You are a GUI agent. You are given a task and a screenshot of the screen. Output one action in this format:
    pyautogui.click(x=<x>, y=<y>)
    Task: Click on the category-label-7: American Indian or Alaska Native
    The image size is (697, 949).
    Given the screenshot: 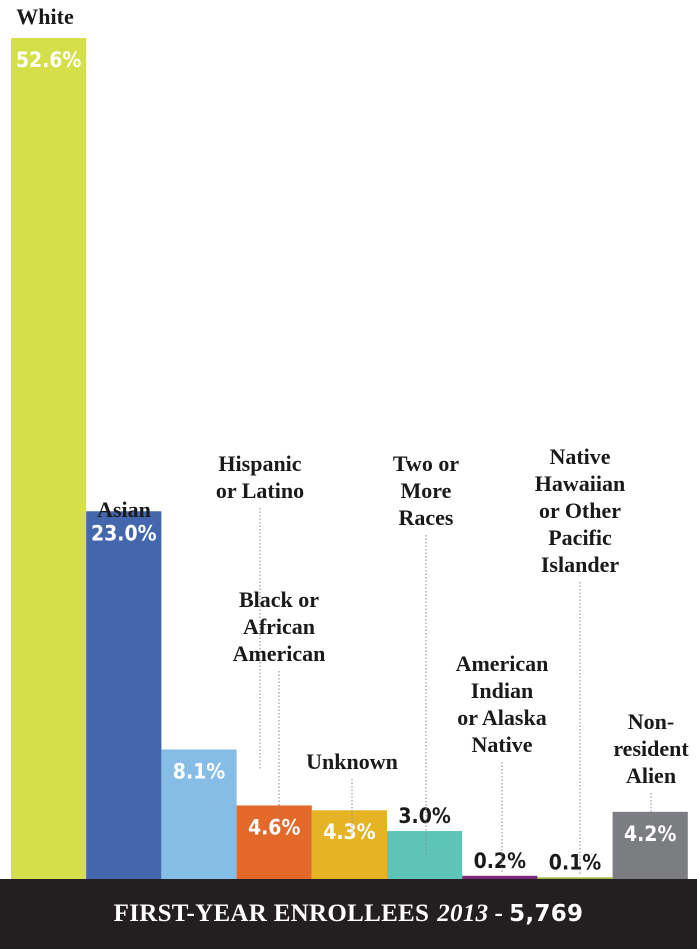 What is the action you would take?
    pyautogui.click(x=502, y=704)
    